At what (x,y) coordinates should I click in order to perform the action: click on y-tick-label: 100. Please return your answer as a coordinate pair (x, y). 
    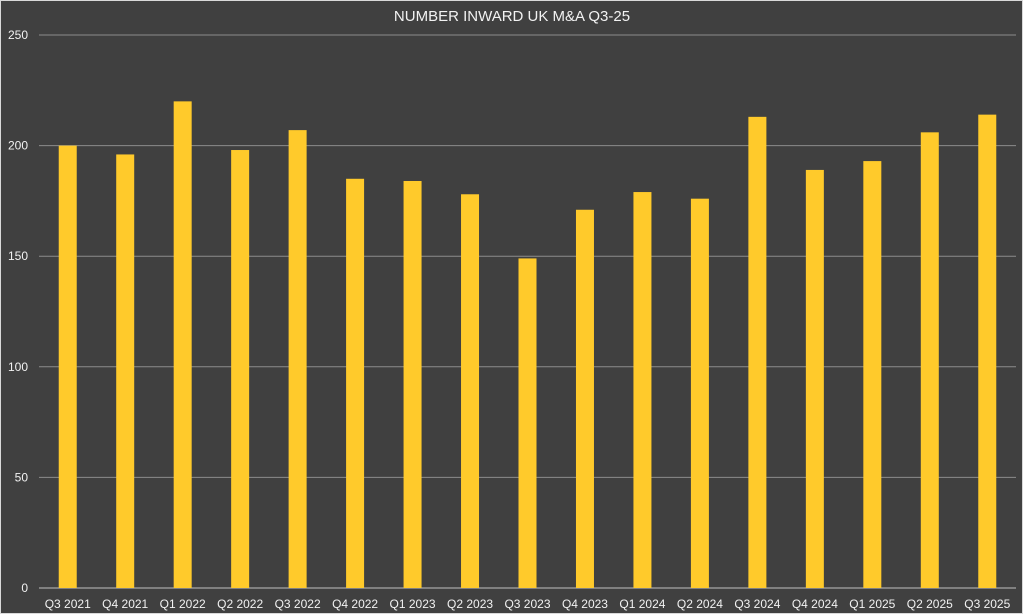
    Looking at the image, I should click on (18, 367).